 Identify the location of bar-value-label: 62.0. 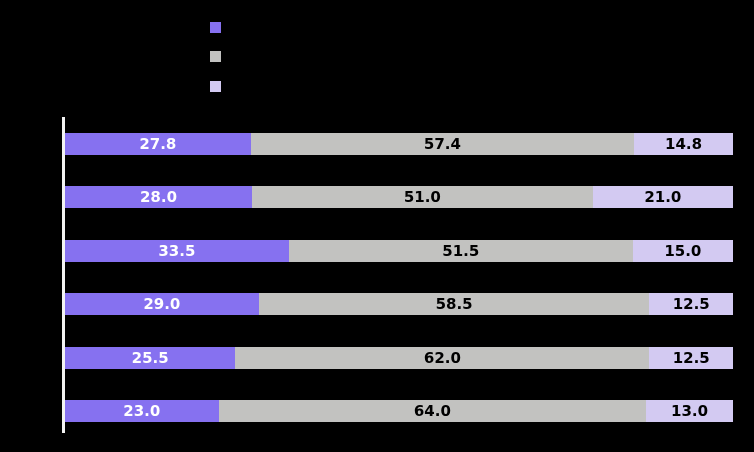
(442, 357).